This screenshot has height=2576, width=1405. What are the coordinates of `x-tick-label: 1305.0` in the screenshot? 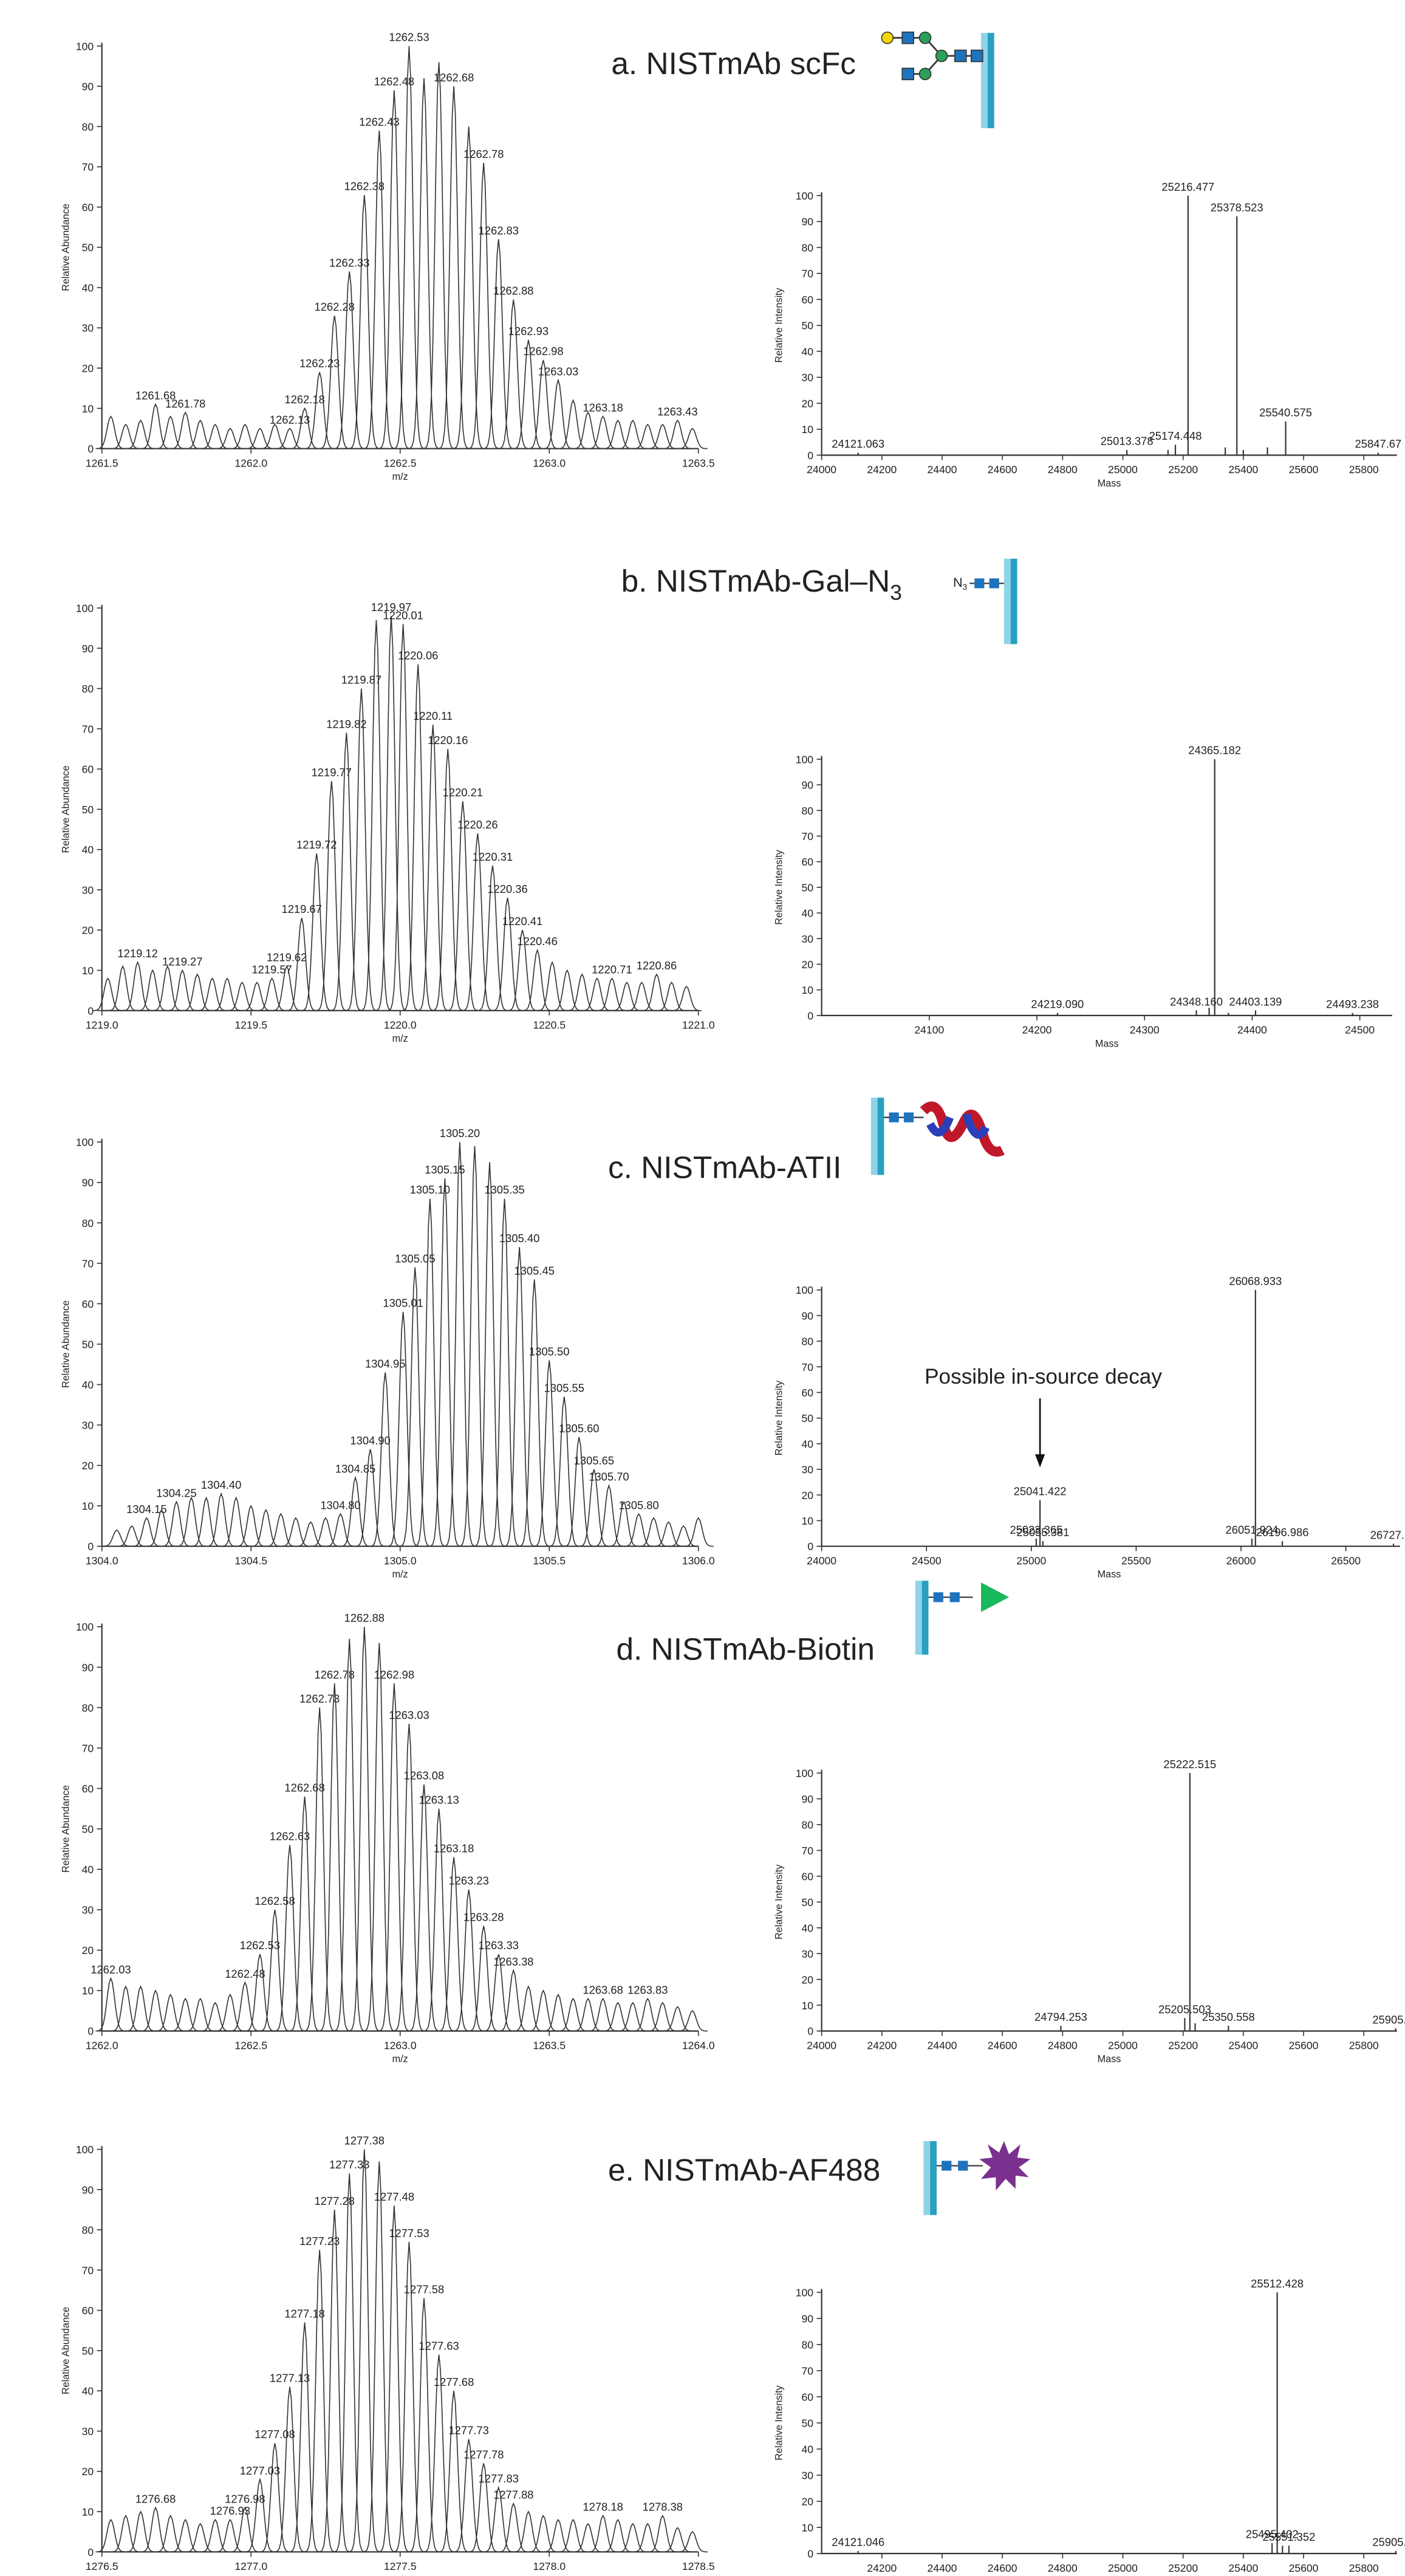 It's located at (400, 1560).